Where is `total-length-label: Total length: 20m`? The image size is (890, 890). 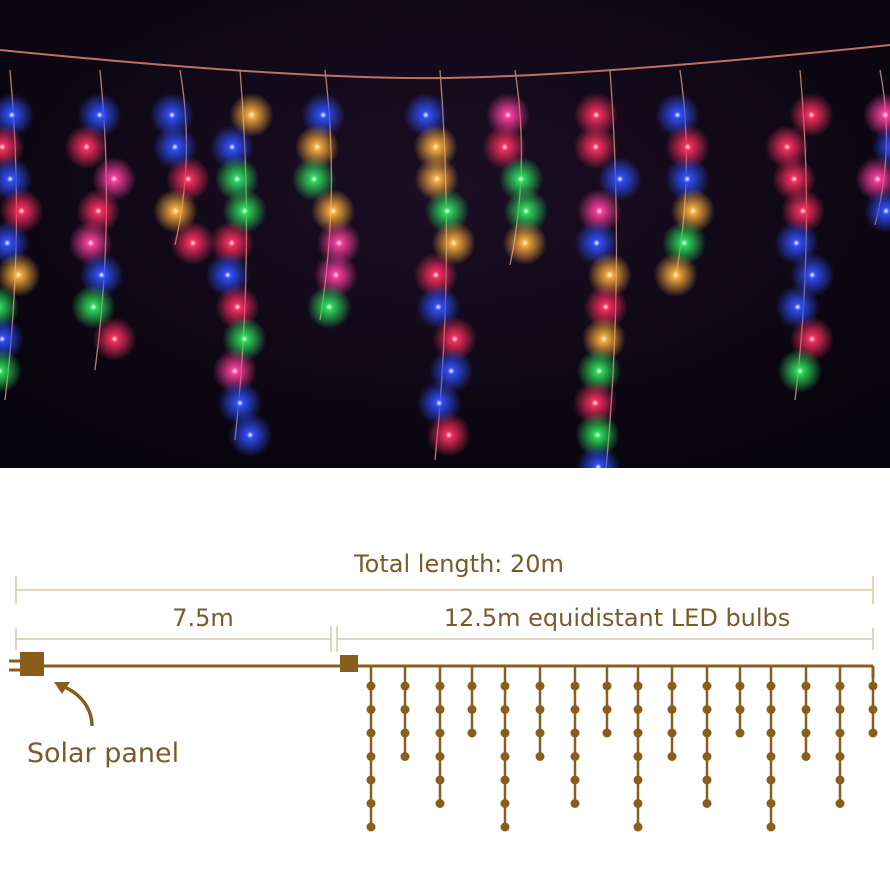
total-length-label: Total length: 20m is located at coordinates (459, 564).